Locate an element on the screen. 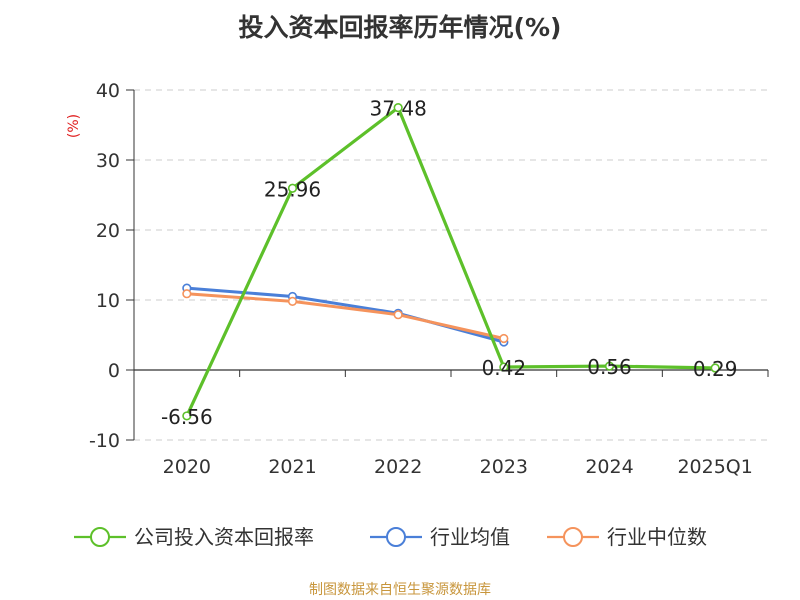 The height and width of the screenshot is (600, 800). data-label: 0.29 is located at coordinates (715, 369).